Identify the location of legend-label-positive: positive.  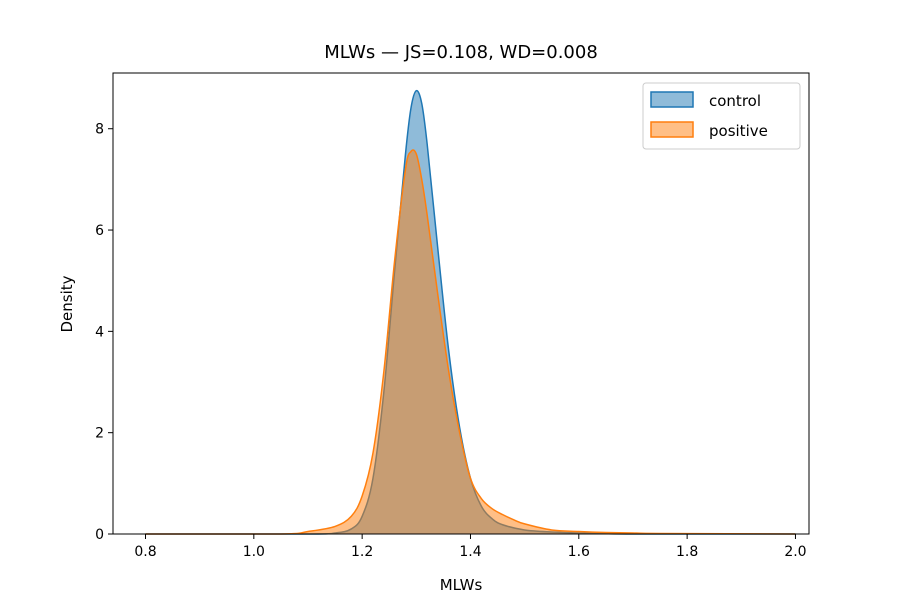
(738, 131).